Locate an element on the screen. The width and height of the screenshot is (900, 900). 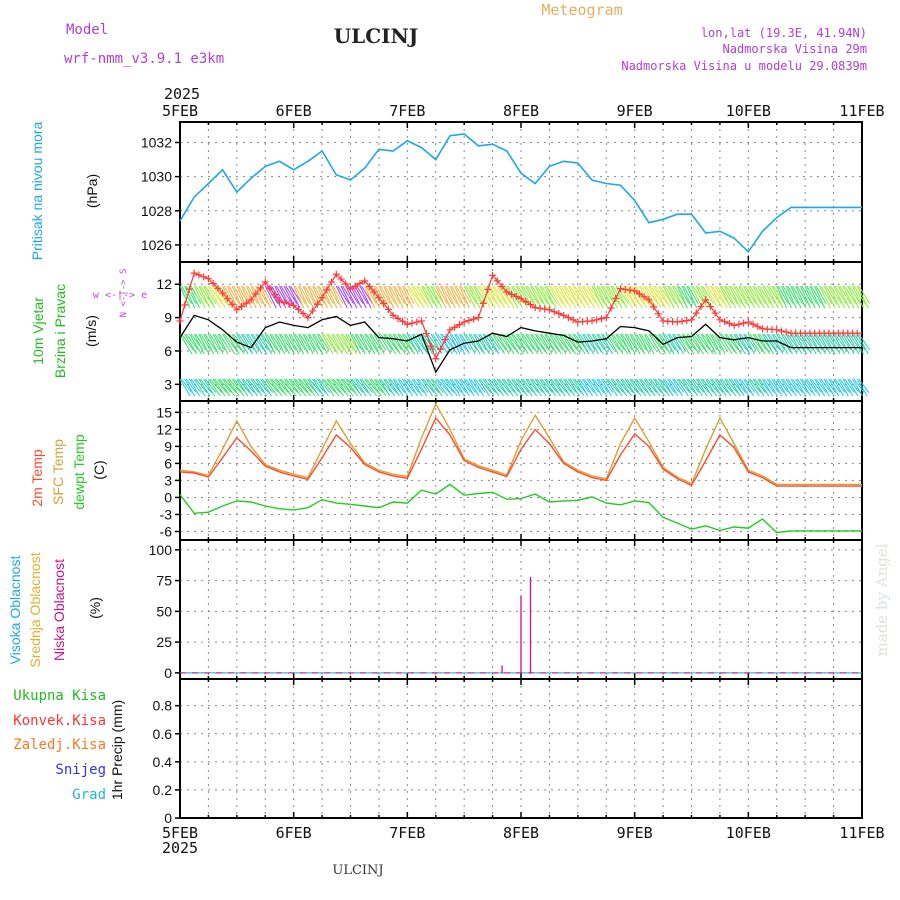
temperature-ytick-label: 15 is located at coordinates (164, 412).